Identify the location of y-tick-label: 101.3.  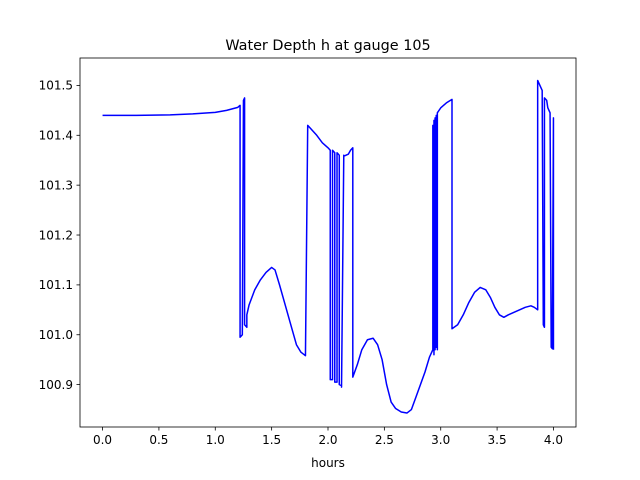
(56, 185).